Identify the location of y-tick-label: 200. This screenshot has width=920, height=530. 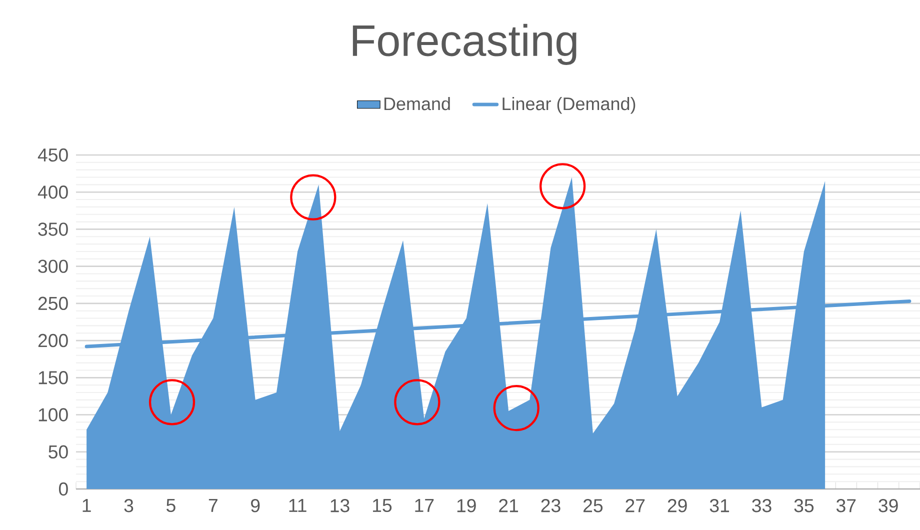
(53, 341).